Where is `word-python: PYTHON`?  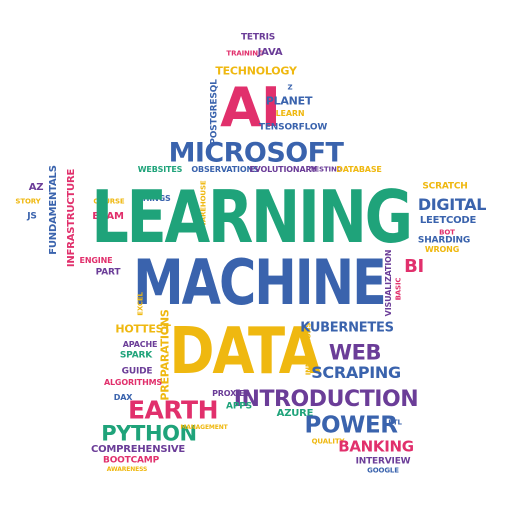 word-python: PYTHON is located at coordinates (149, 433).